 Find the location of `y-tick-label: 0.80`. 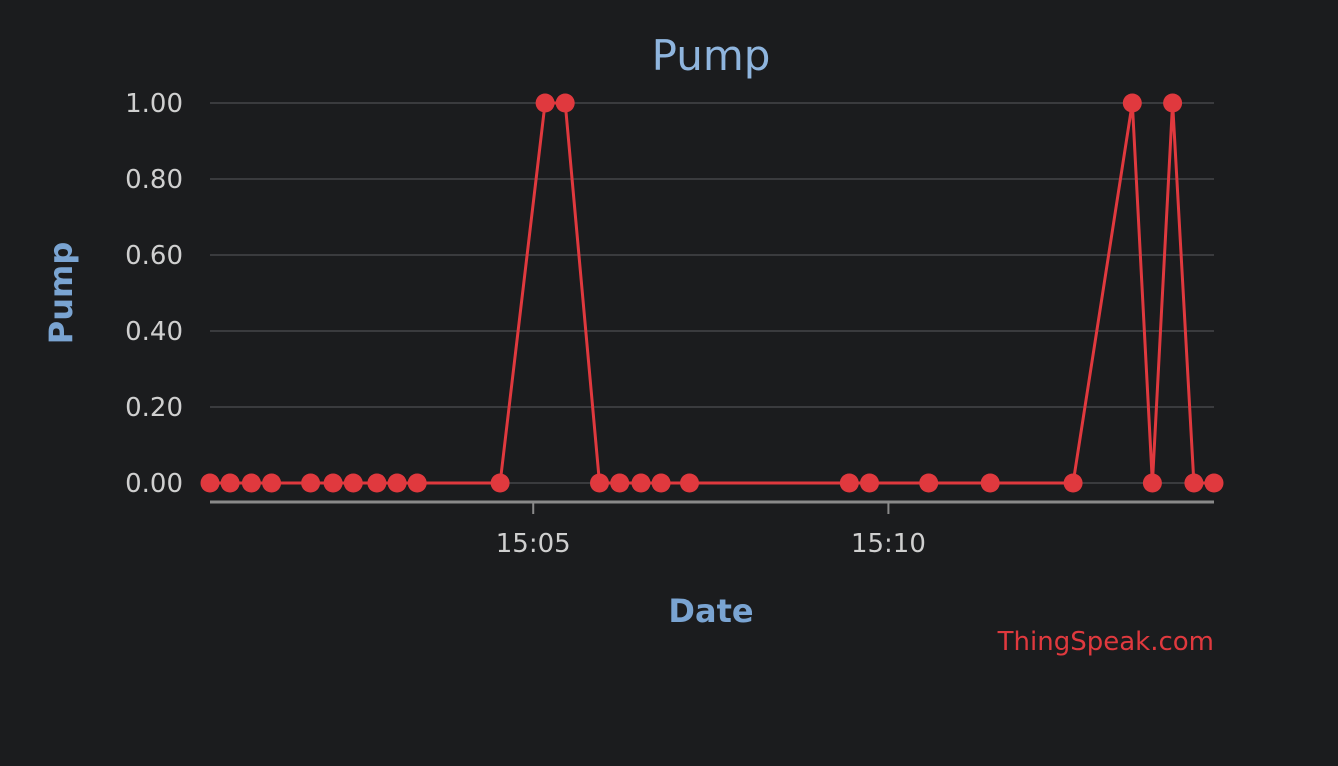

y-tick-label: 0.80 is located at coordinates (154, 180).